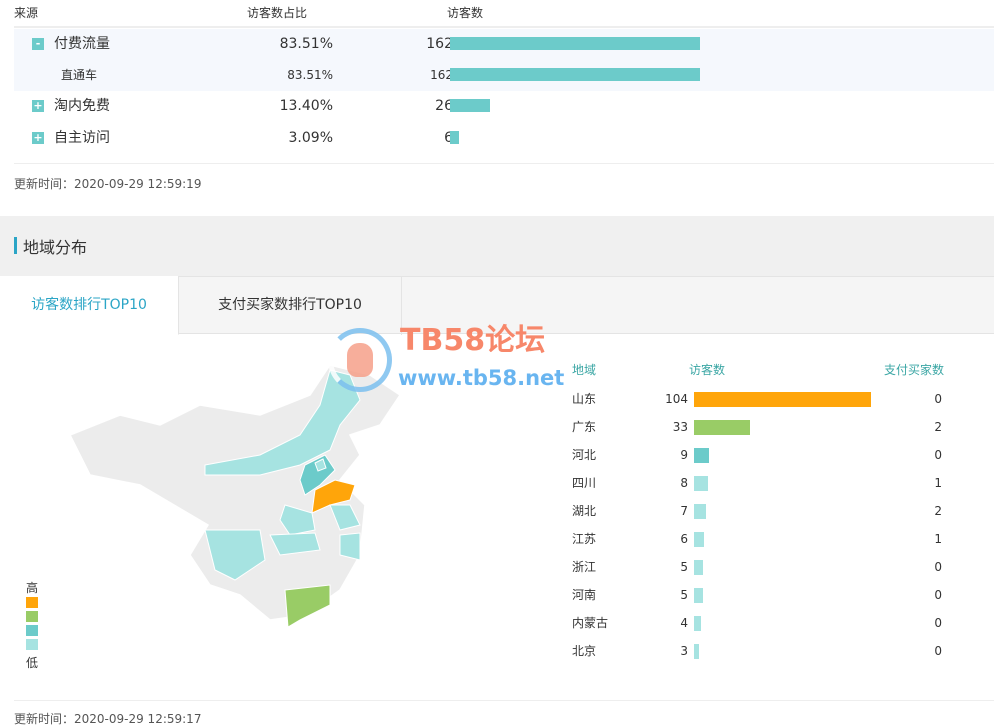 This screenshot has height=727, width=994. I want to click on map-hebei, so click(317, 475).